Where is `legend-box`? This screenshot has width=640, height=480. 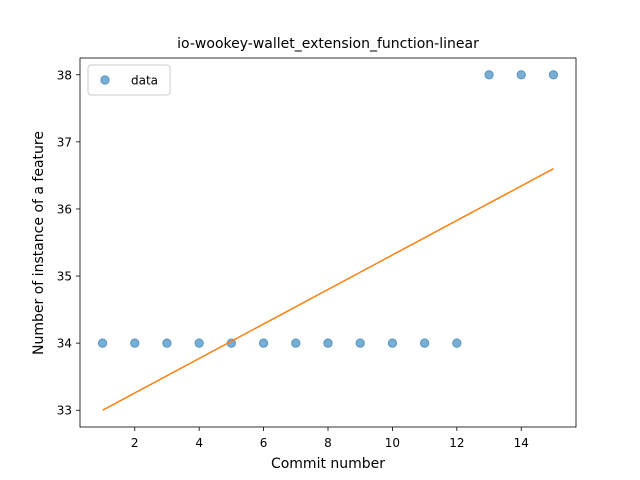
legend-box is located at coordinates (129, 80).